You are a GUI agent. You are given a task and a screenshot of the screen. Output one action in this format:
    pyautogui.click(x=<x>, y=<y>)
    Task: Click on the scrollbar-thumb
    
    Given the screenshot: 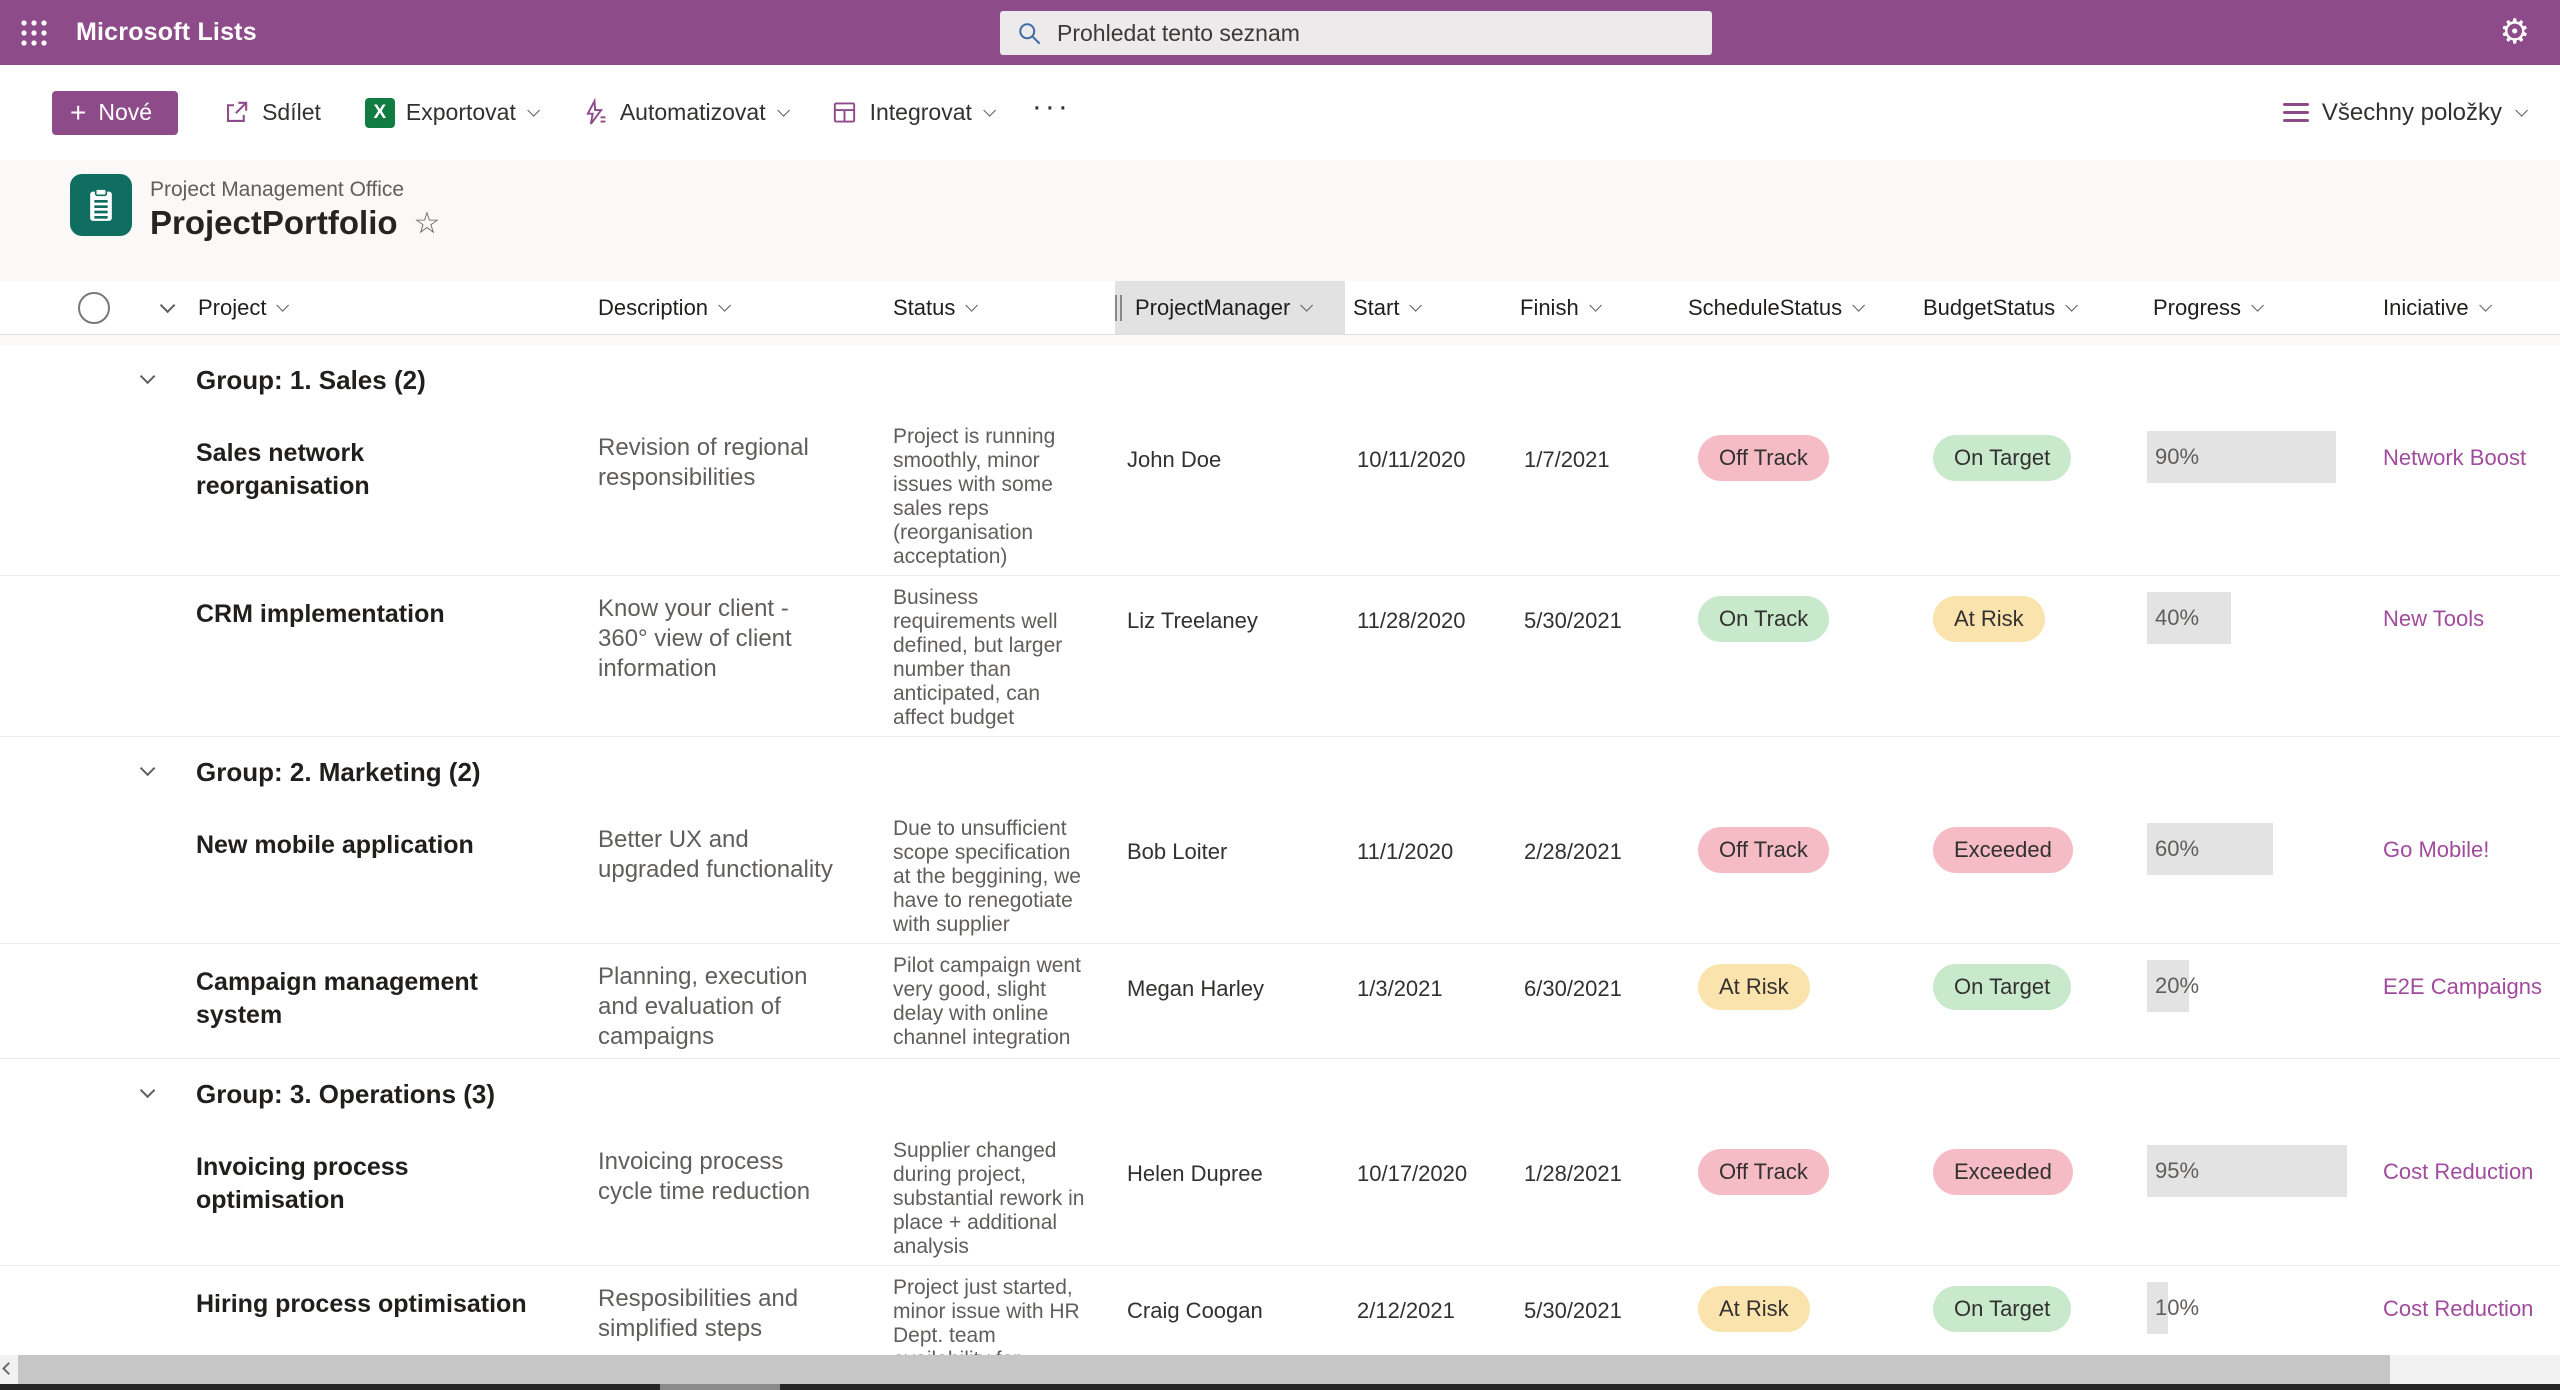 What is the action you would take?
    pyautogui.click(x=1204, y=1369)
    